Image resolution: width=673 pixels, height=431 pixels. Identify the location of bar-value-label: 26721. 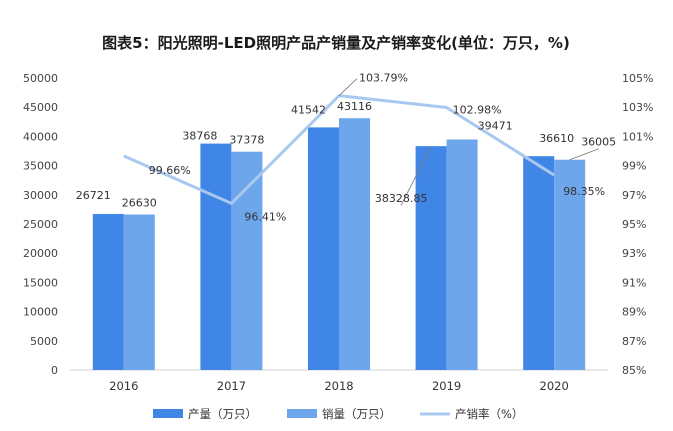
(93, 195).